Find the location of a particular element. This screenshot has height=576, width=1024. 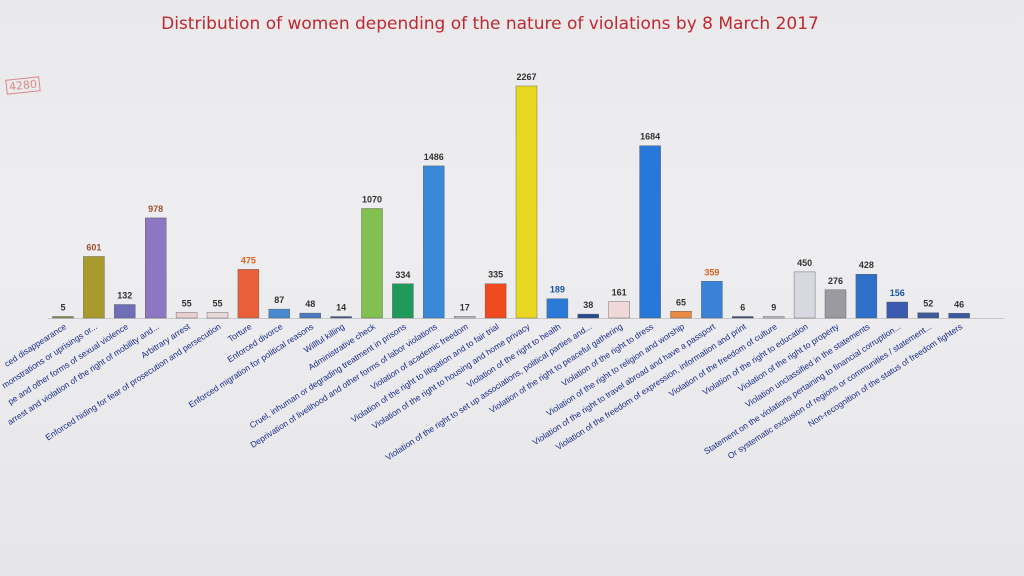

data-label-15: 335 is located at coordinates (495, 275).